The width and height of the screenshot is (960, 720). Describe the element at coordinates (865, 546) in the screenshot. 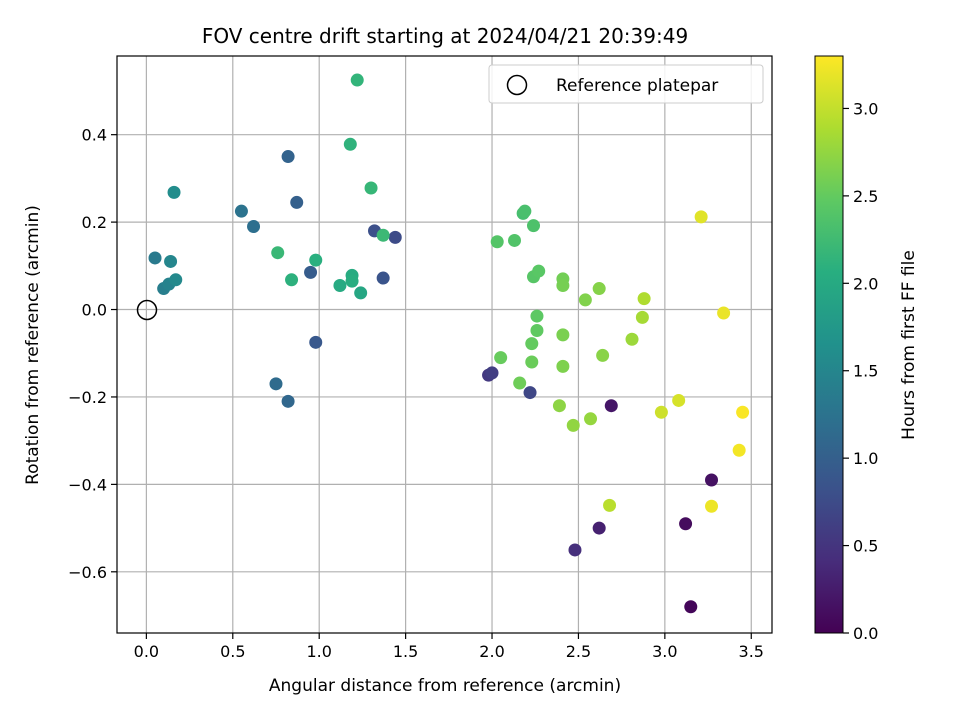

I see `colorbar-tick-label: 0.5` at that location.